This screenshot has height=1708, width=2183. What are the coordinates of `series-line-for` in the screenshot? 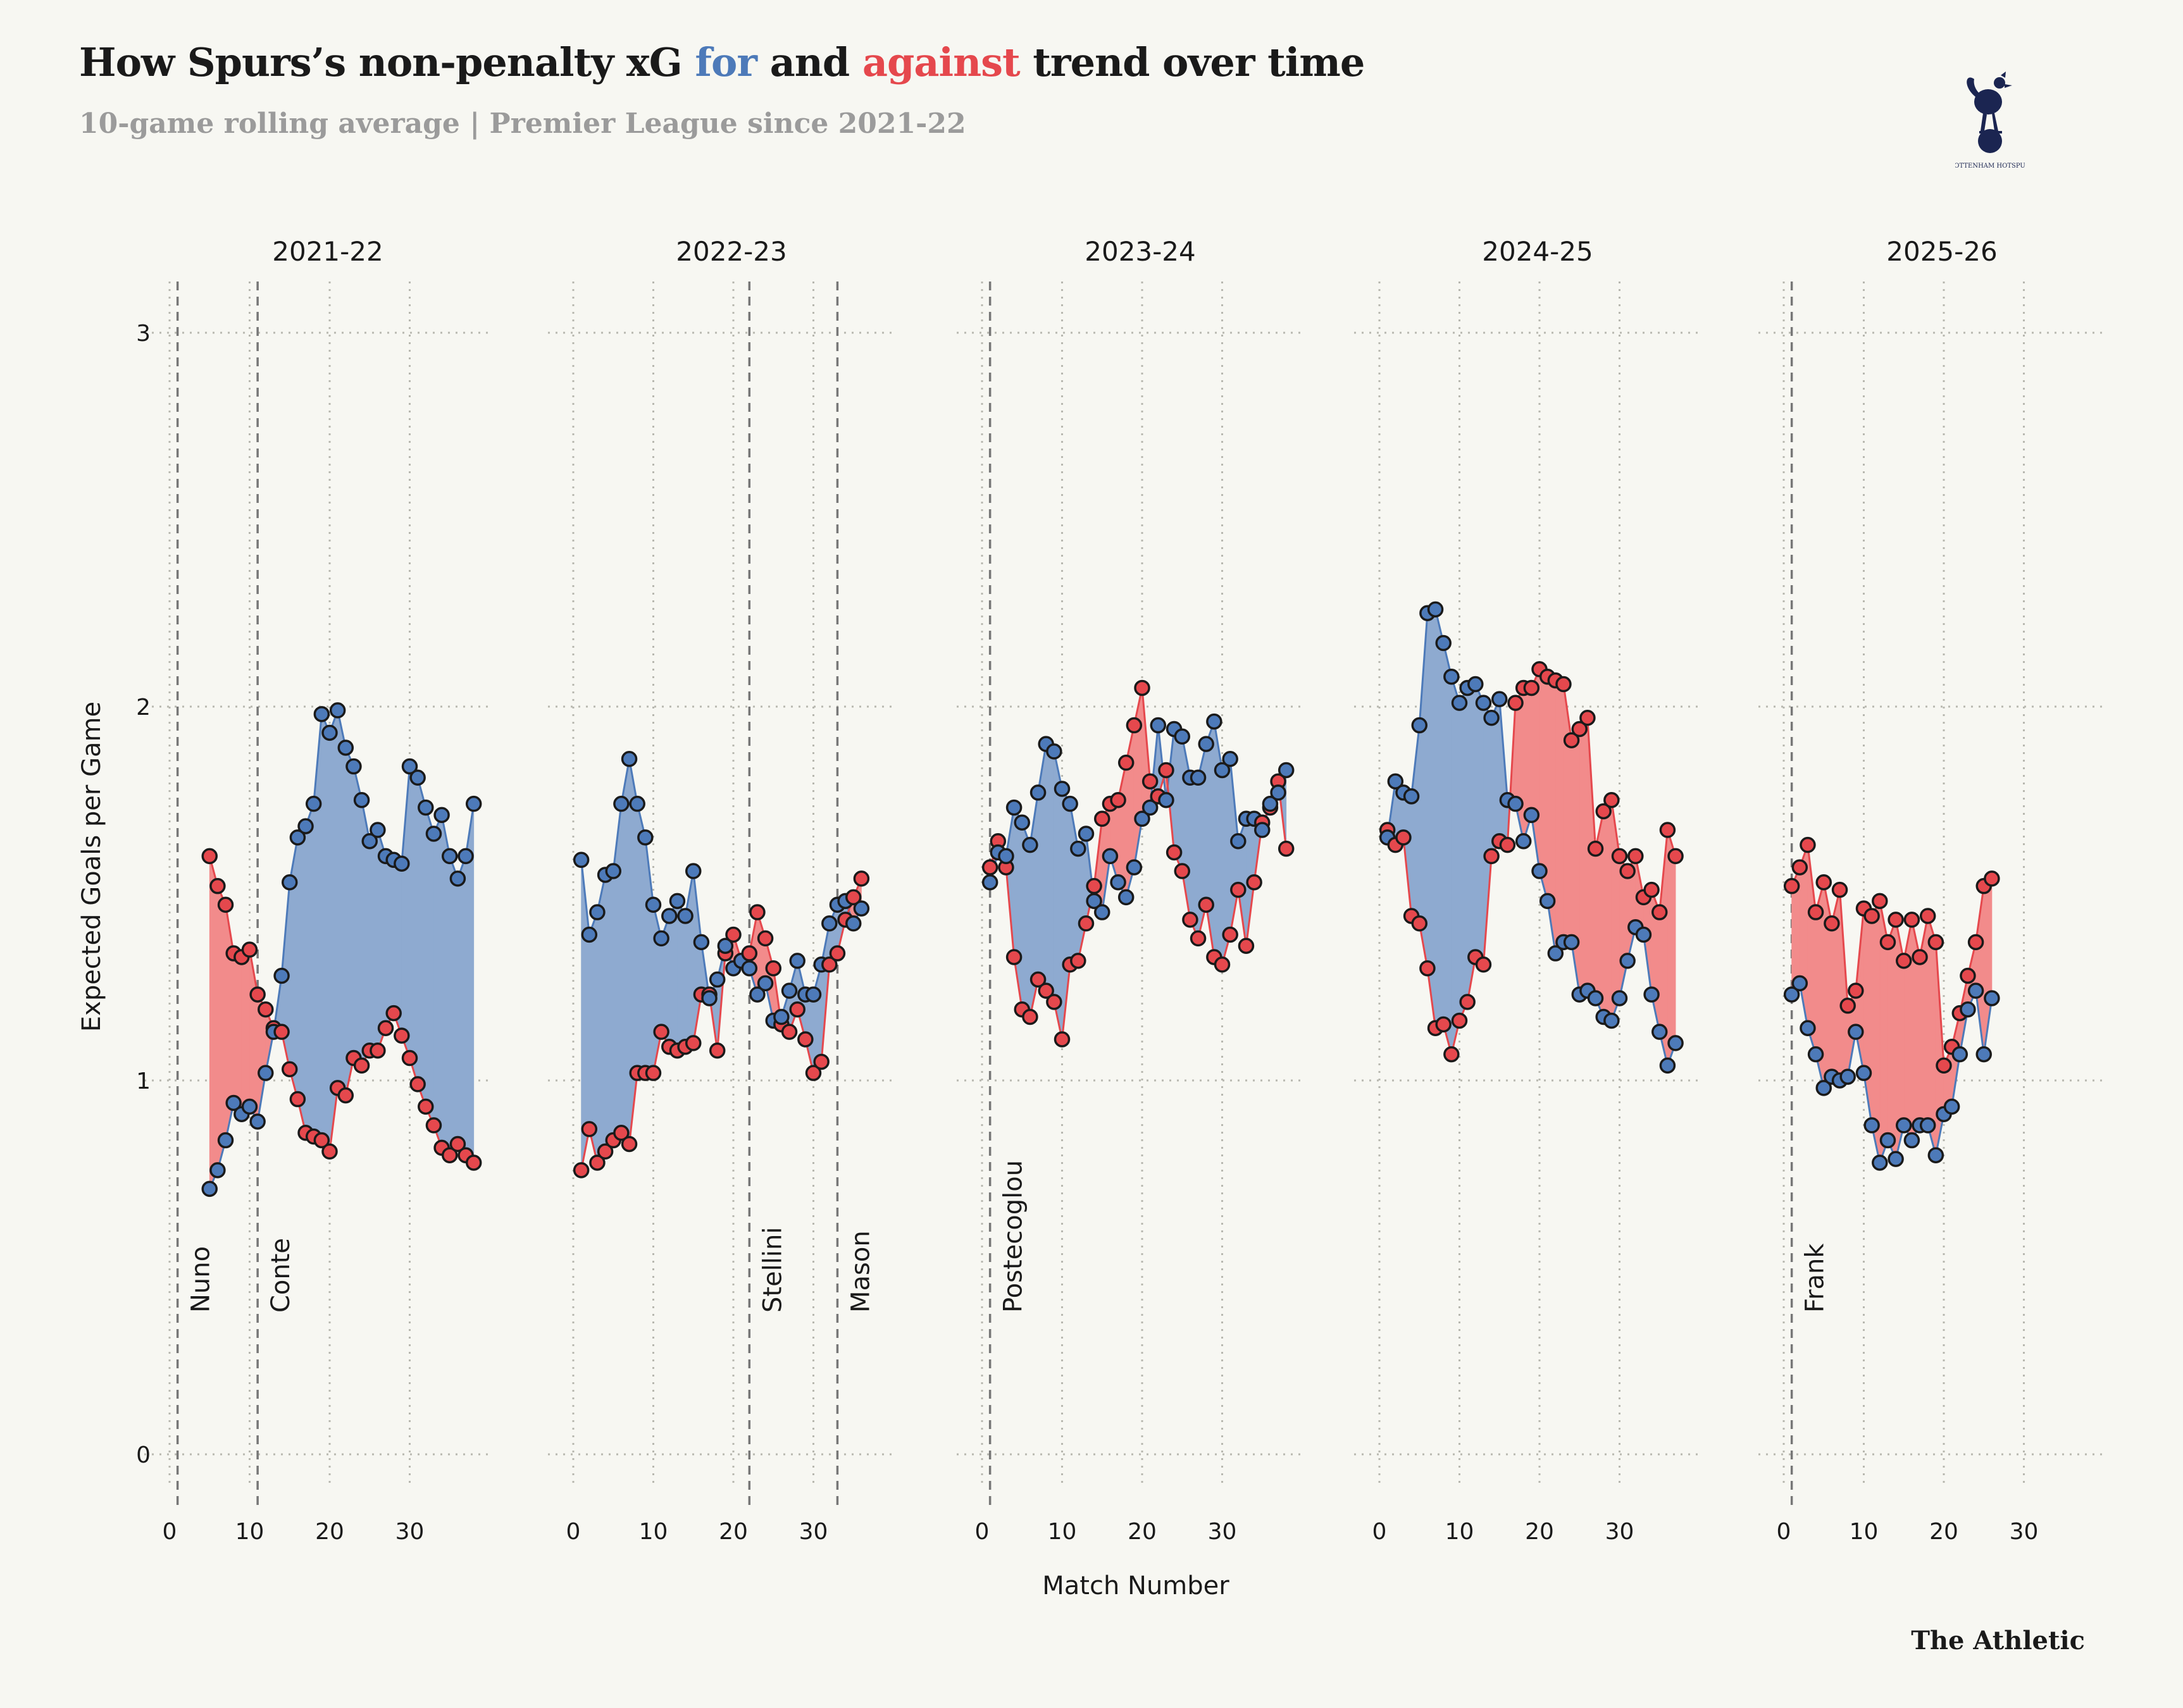 It's located at (341, 948).